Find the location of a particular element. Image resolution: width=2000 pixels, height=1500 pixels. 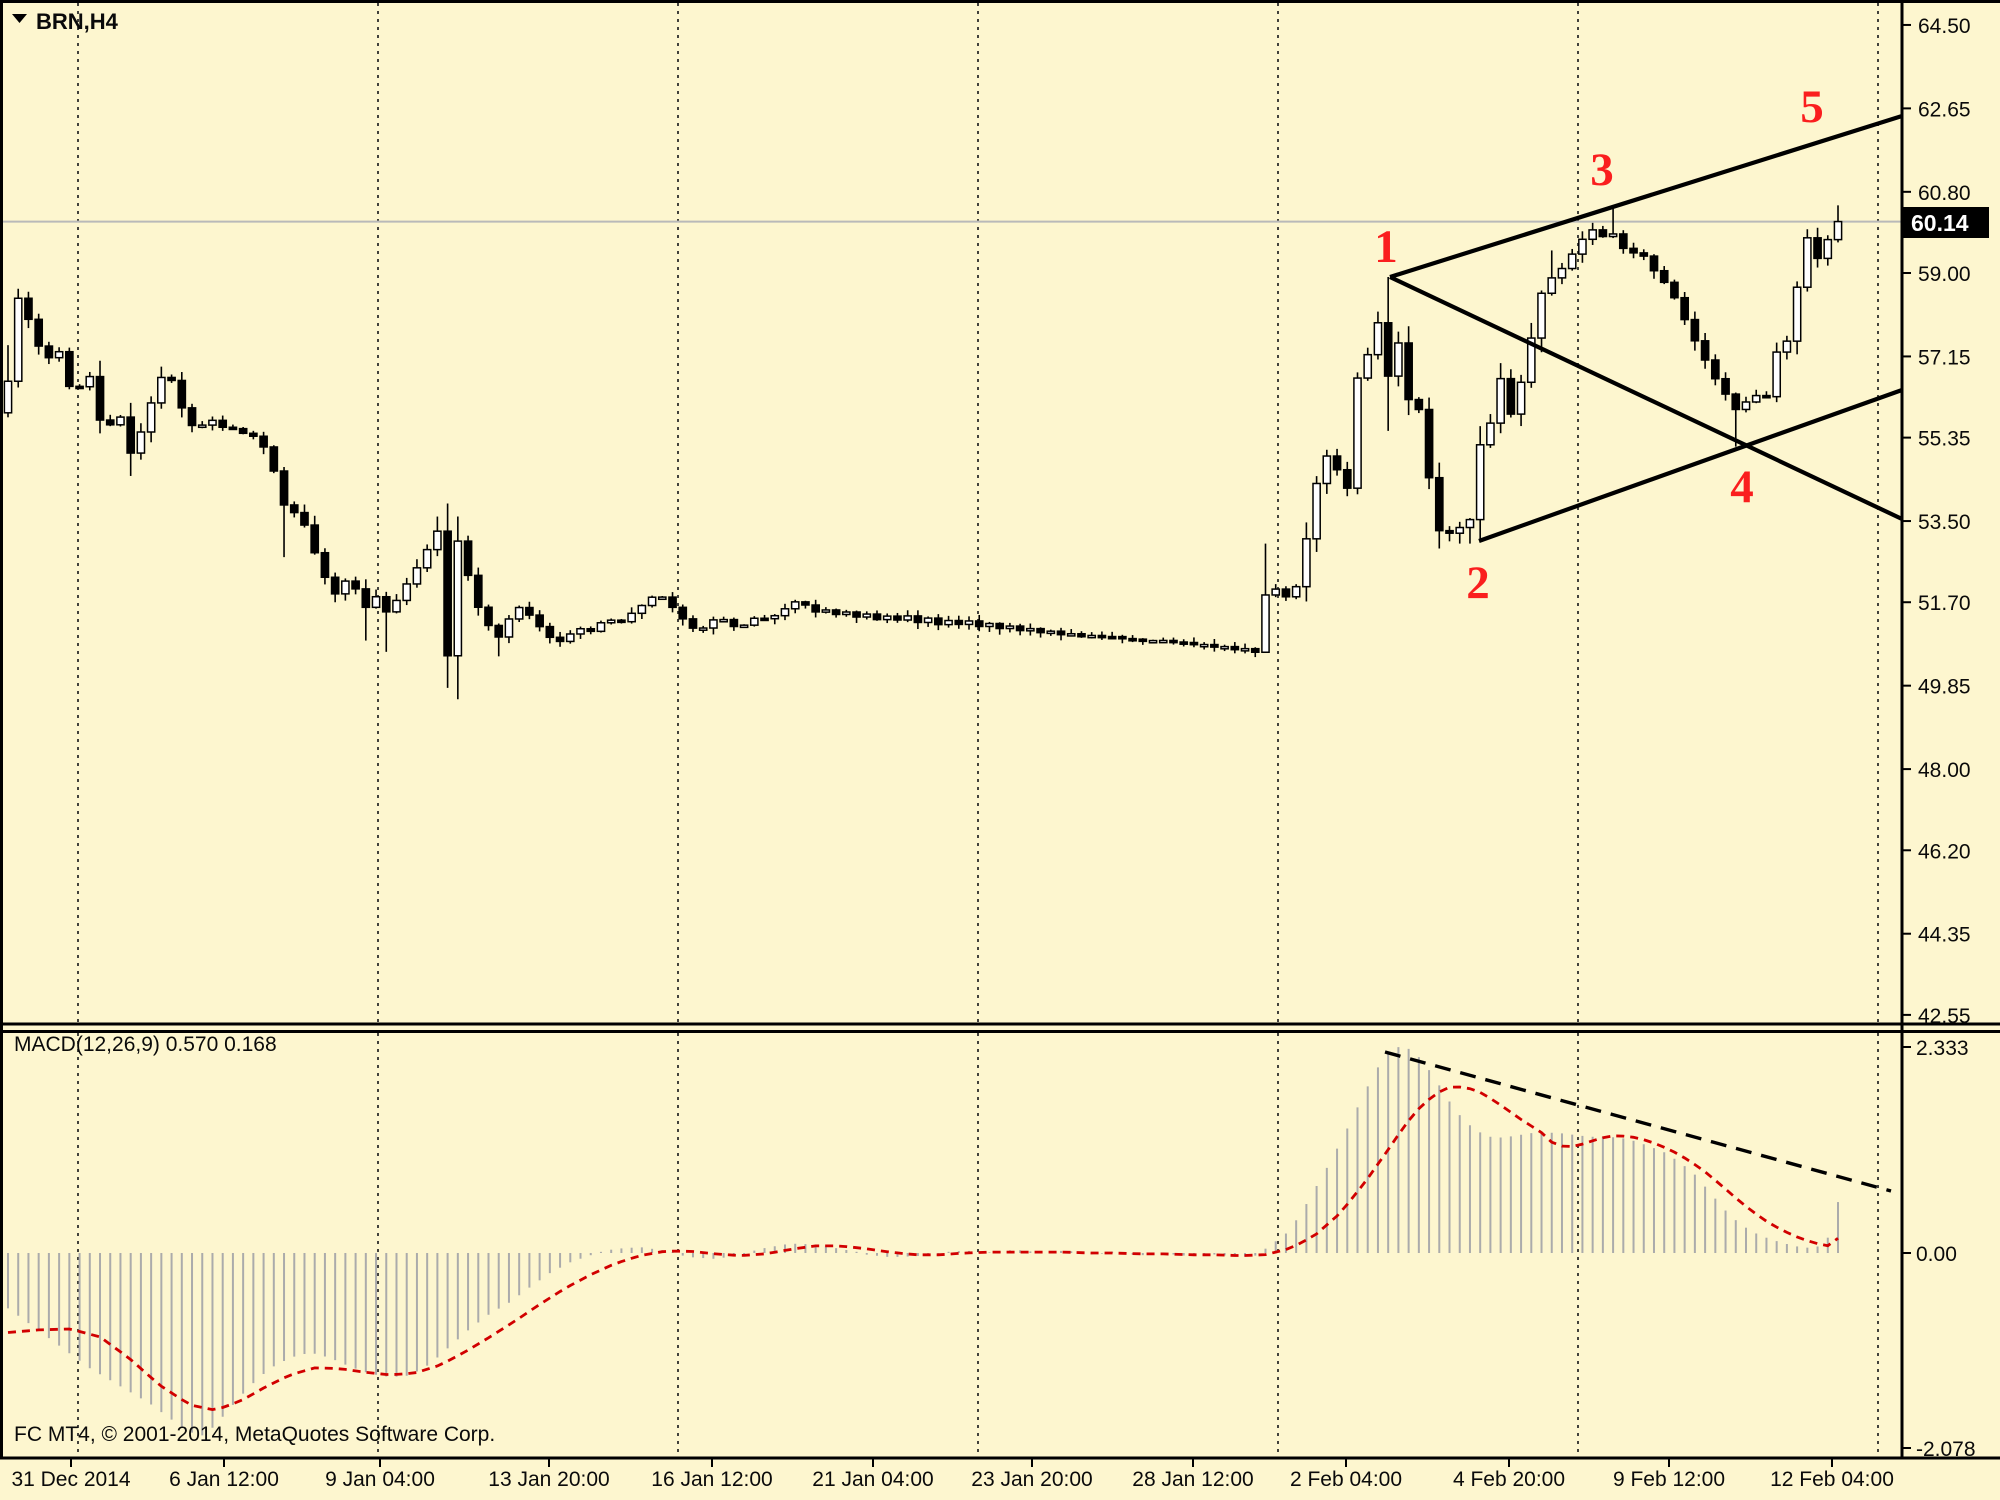

symbol-dropdown-icon is located at coordinates (19, 18).